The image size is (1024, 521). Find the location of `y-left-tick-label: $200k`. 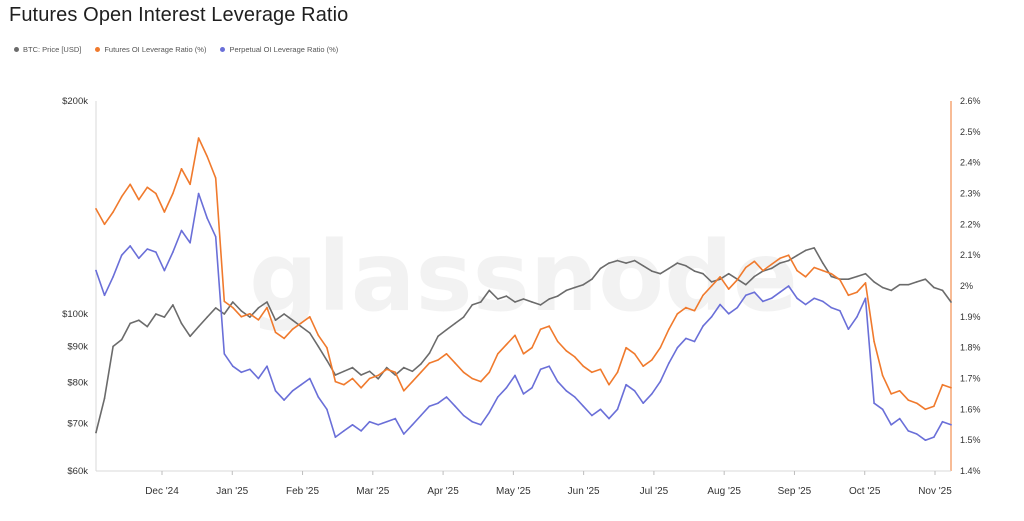

y-left-tick-label: $200k is located at coordinates (75, 101).